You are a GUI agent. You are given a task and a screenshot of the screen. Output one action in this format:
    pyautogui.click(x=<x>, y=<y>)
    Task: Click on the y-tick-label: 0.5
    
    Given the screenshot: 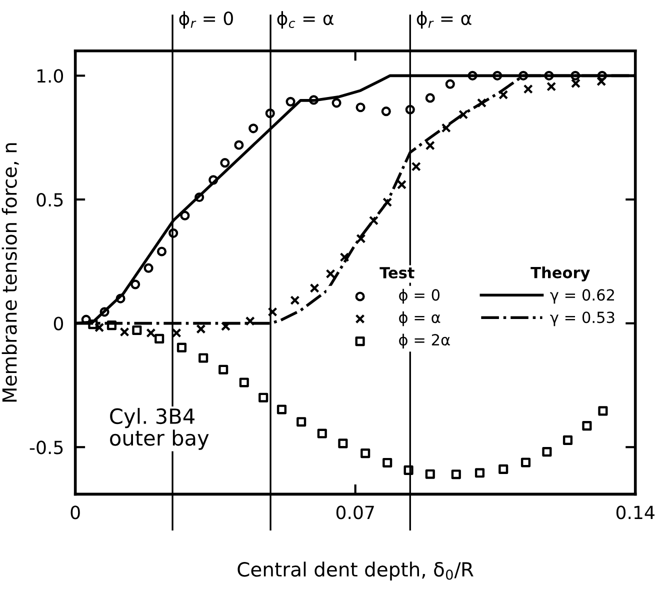 What is the action you would take?
    pyautogui.click(x=49, y=199)
    